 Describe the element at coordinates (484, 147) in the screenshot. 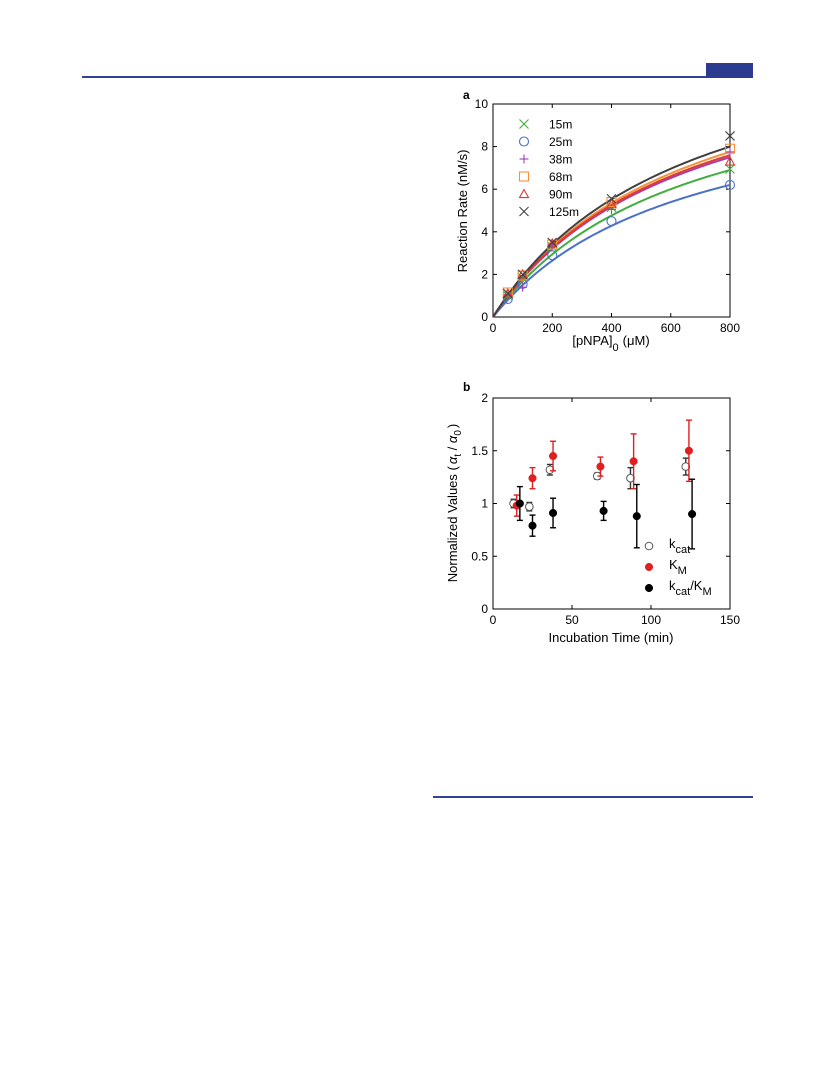

I see `panel-a-y-tick-label: 8` at that location.